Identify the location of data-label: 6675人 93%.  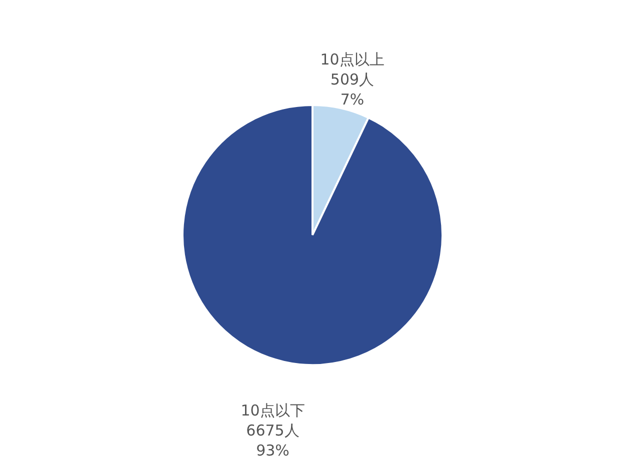
(273, 441).